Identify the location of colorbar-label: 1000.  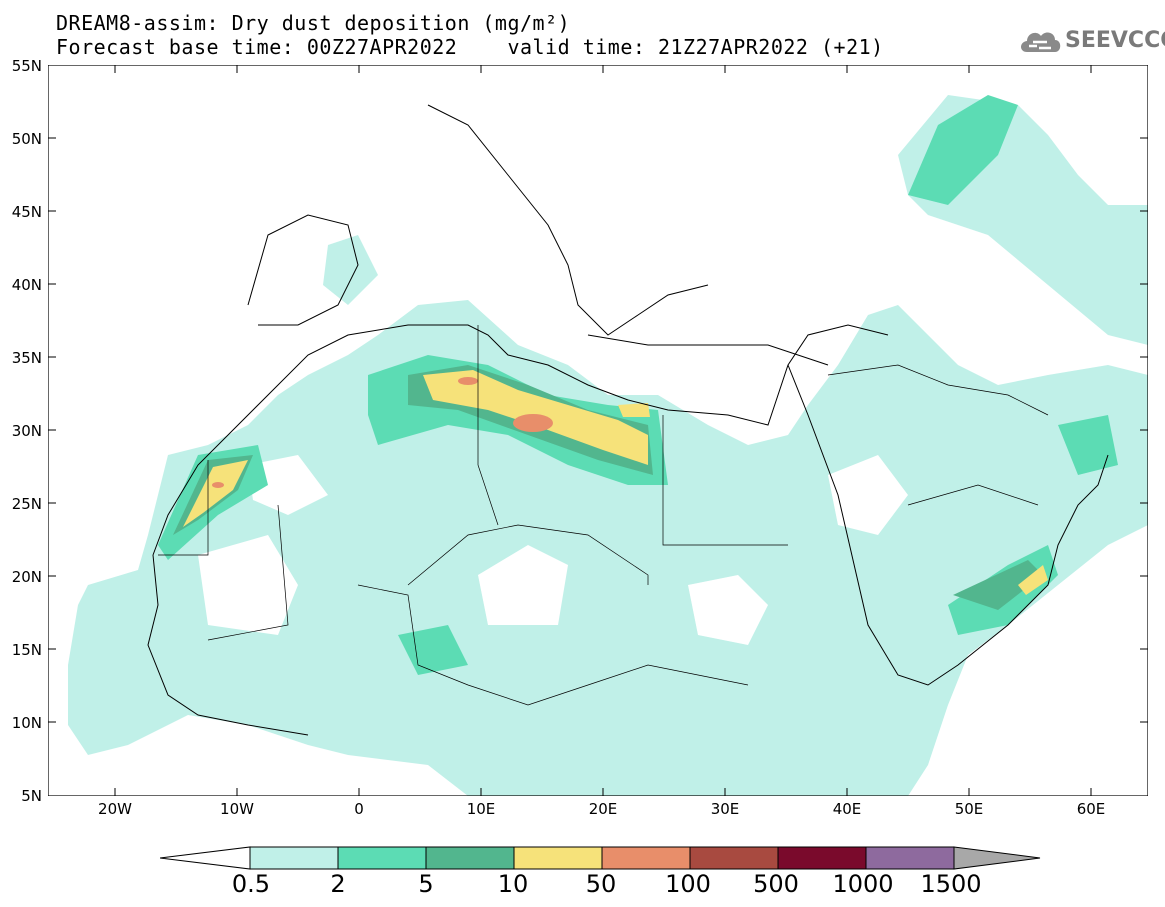
(863, 884).